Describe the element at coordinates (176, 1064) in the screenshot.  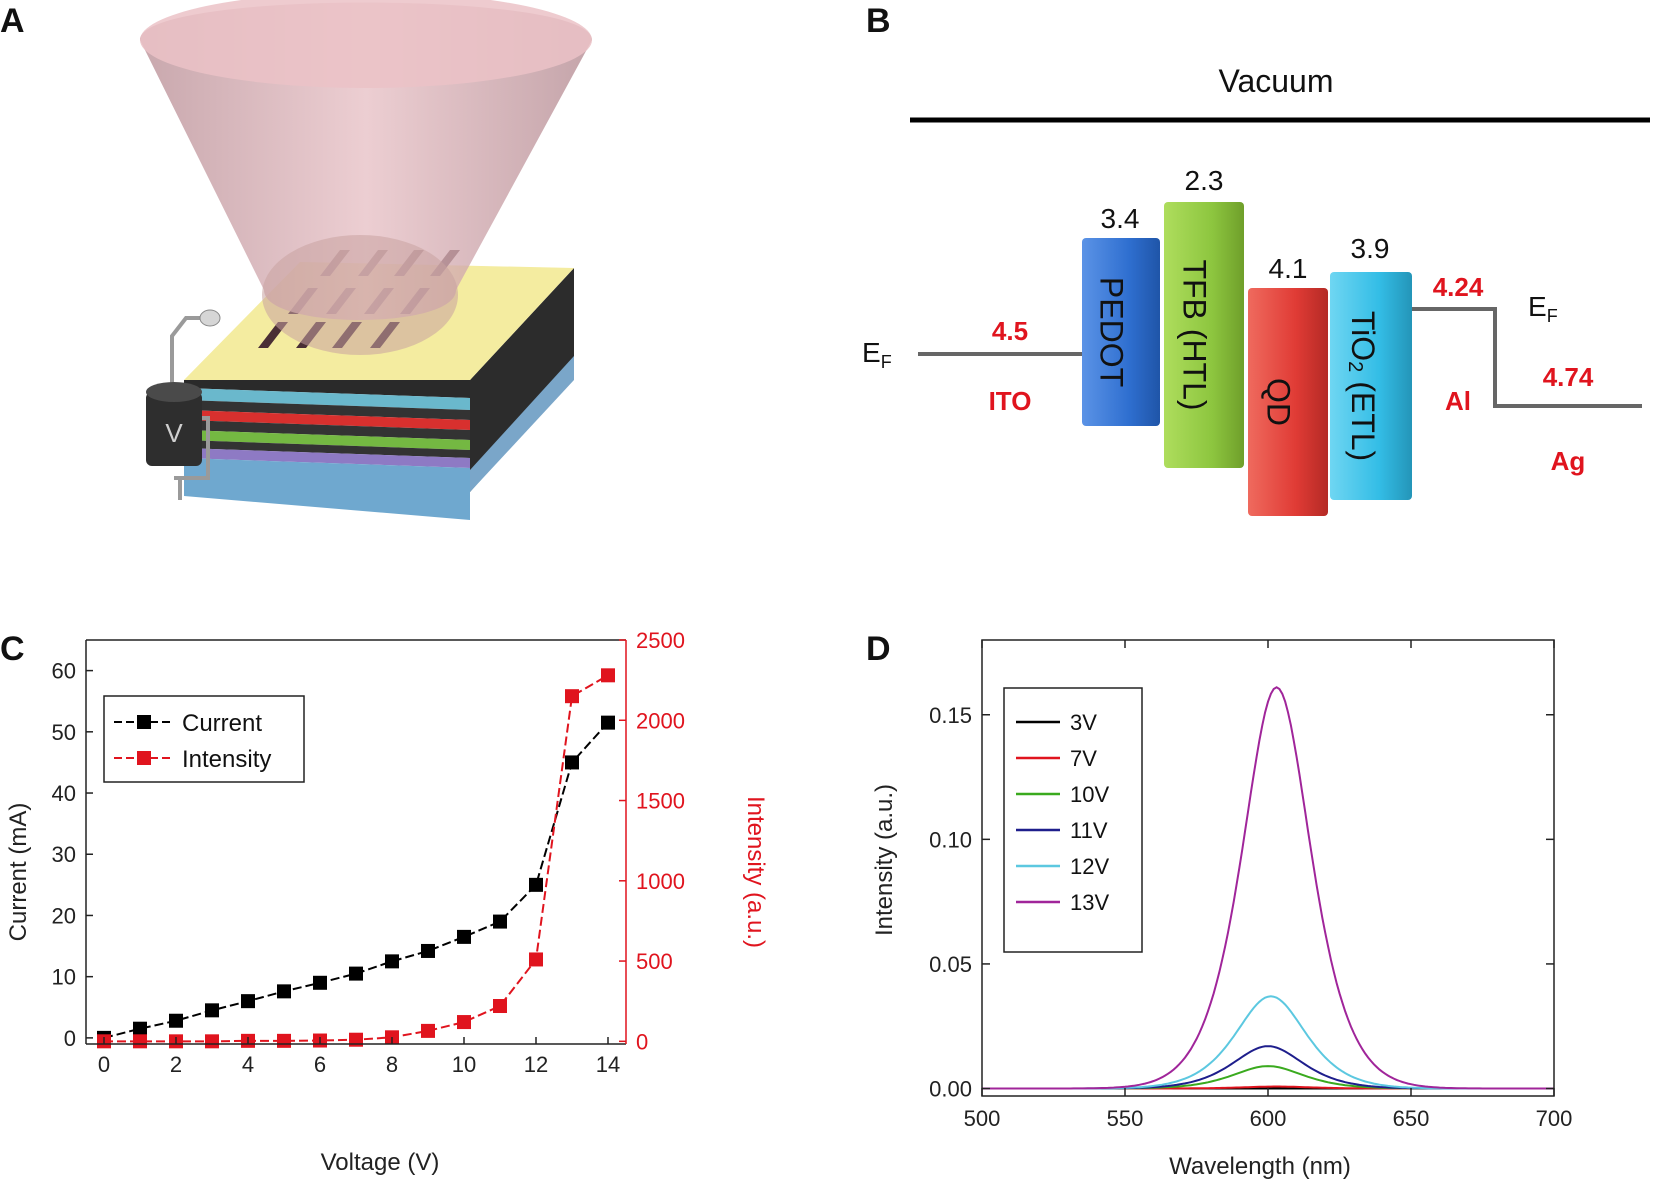
I see `c-x-tick-label: 2` at that location.